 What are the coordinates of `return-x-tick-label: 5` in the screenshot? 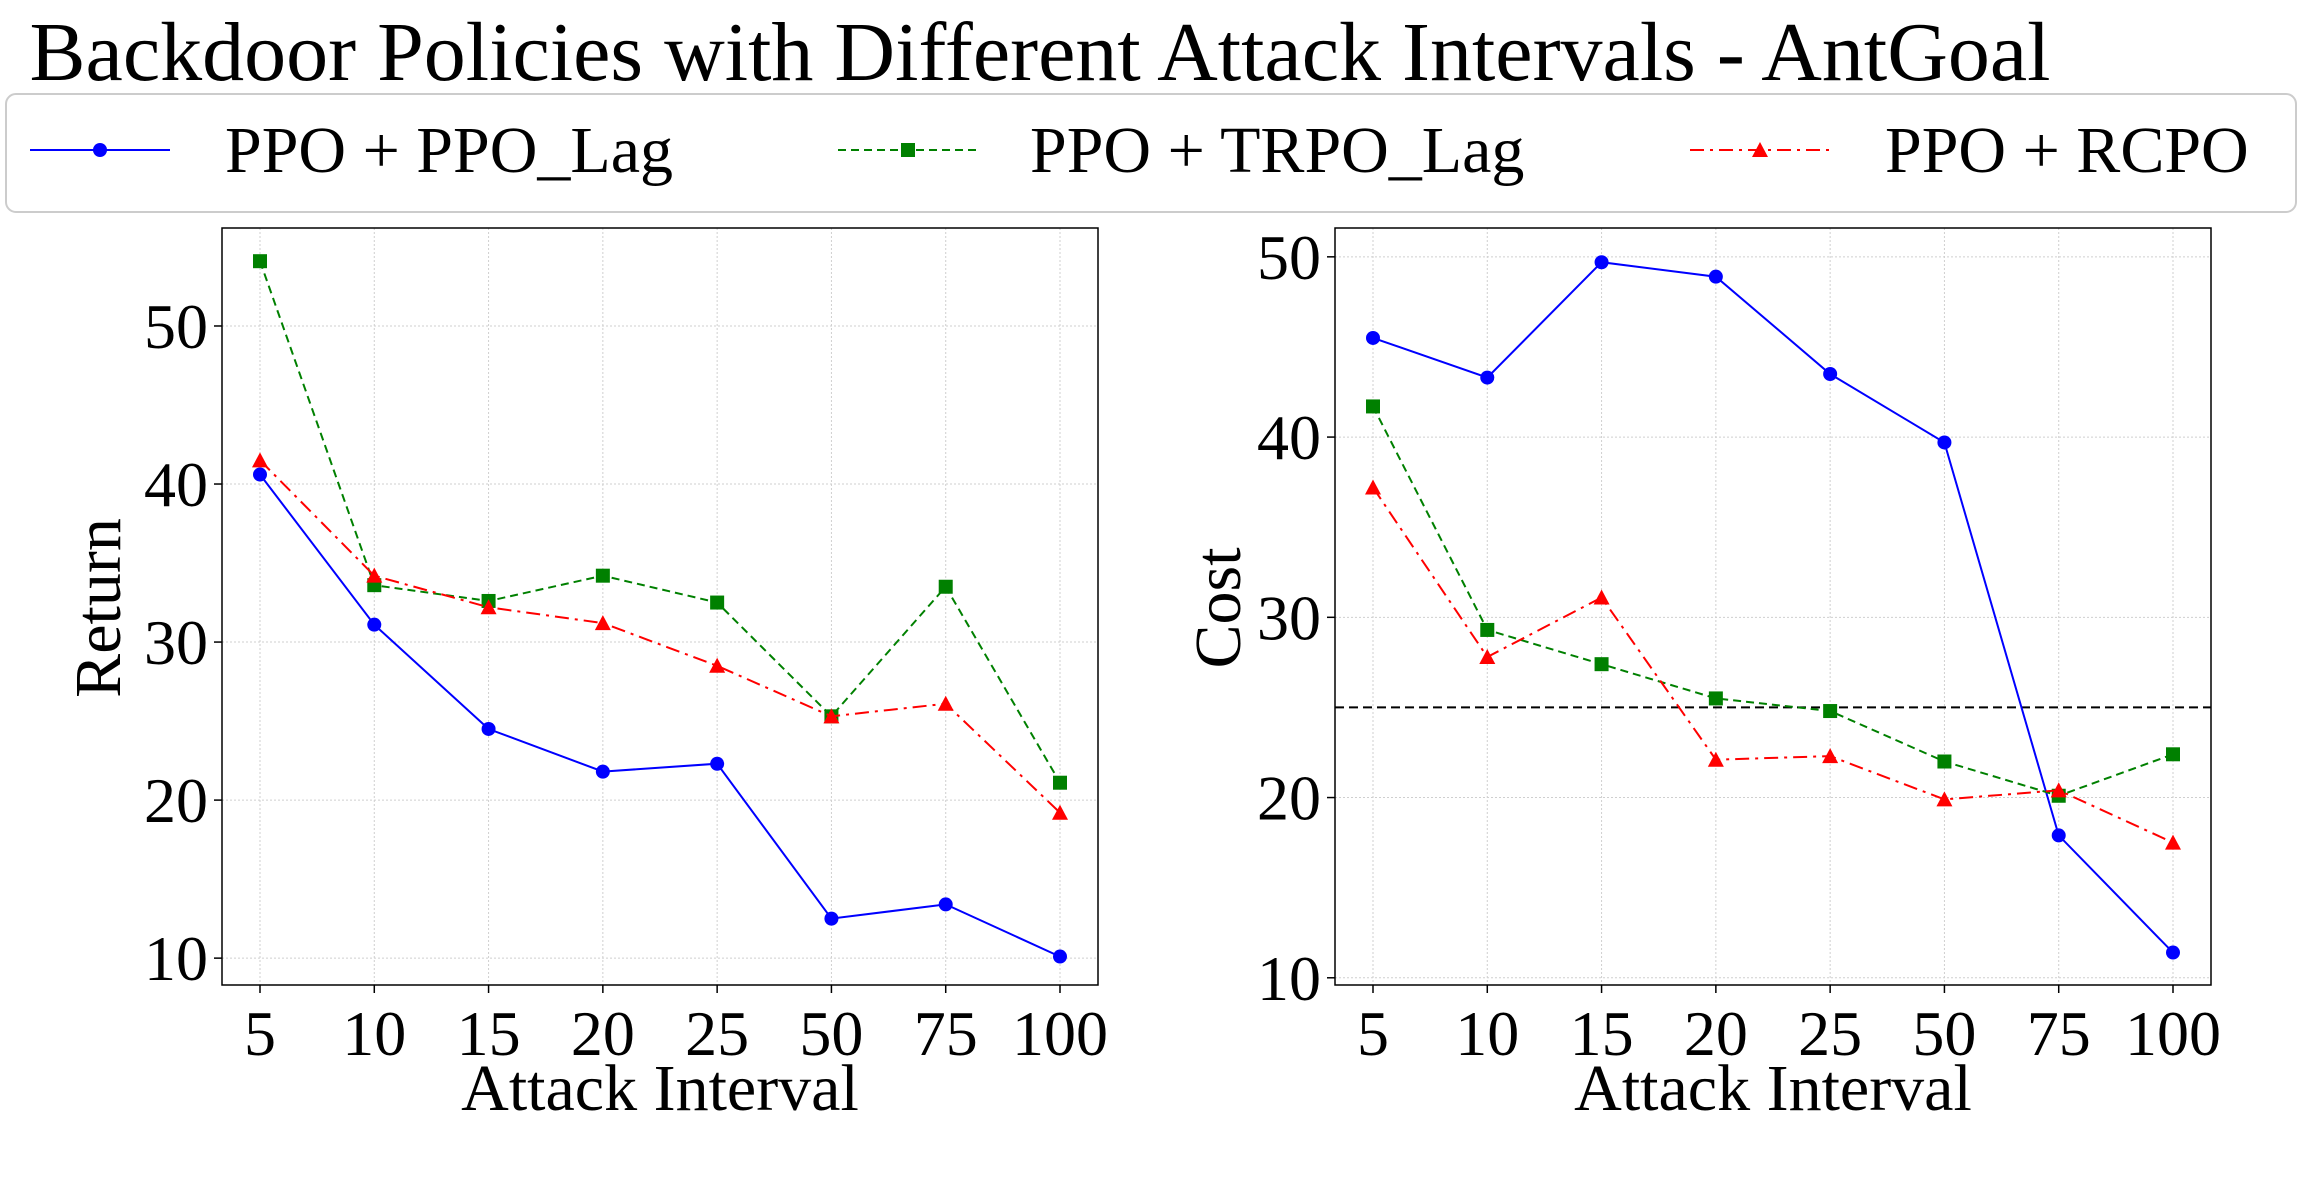 It's located at (260, 1033).